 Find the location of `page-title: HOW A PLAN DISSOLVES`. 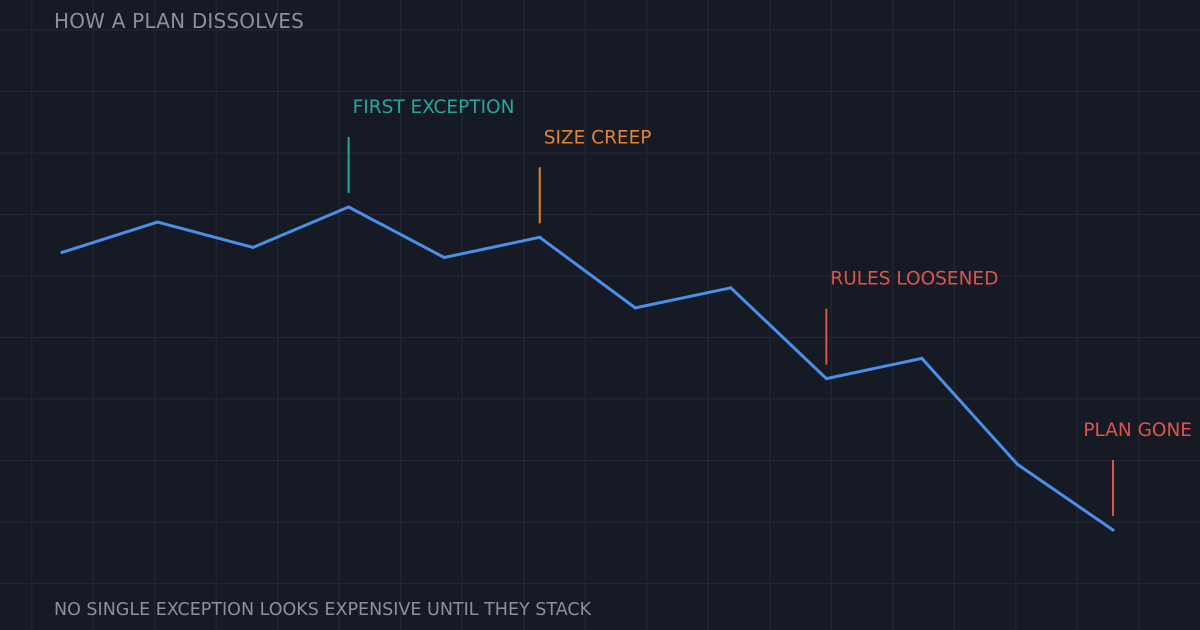

page-title: HOW A PLAN DISSOLVES is located at coordinates (179, 21).